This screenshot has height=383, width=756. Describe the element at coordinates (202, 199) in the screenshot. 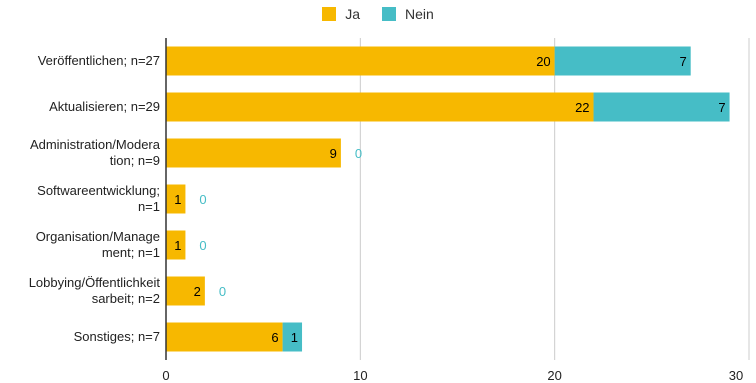

I see `data-label-nein-3: 0` at that location.